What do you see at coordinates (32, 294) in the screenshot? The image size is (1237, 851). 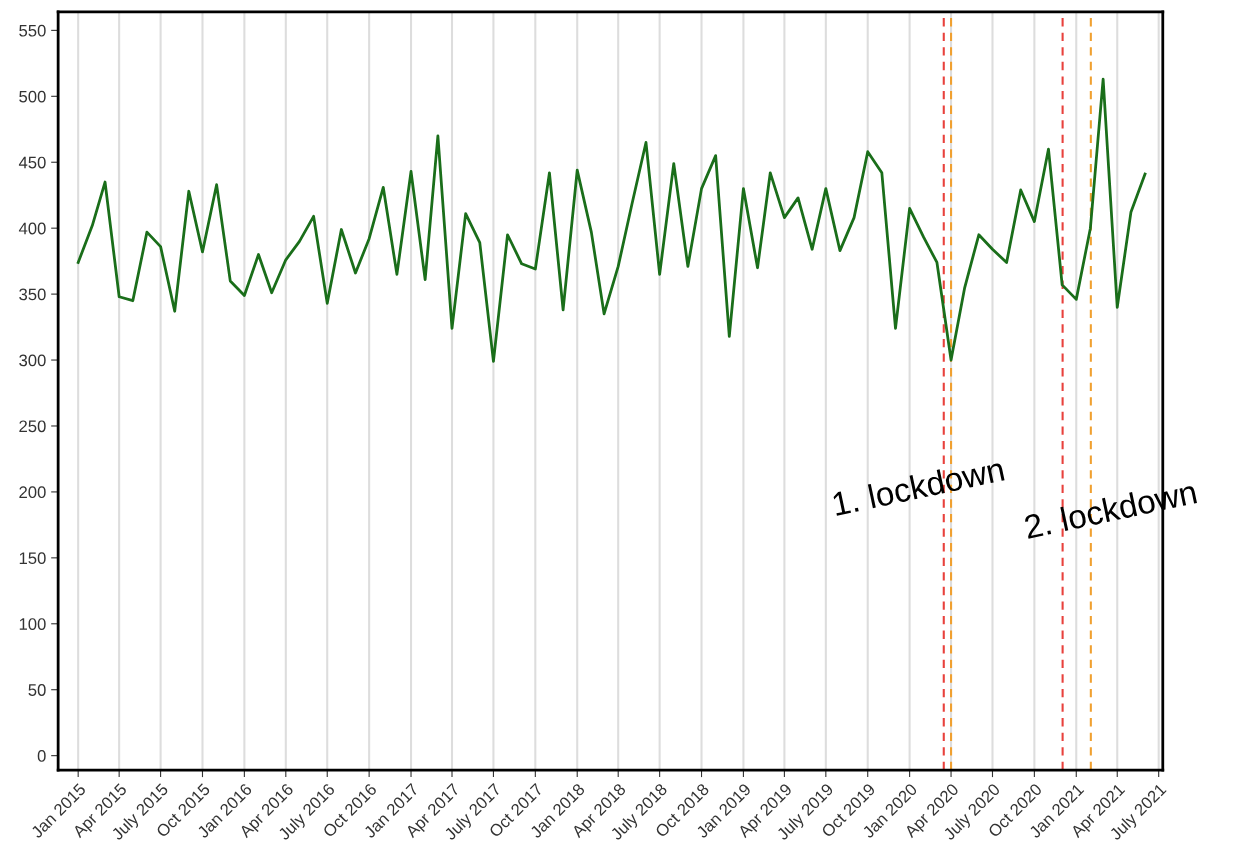 I see `y-tick-label: 350` at bounding box center [32, 294].